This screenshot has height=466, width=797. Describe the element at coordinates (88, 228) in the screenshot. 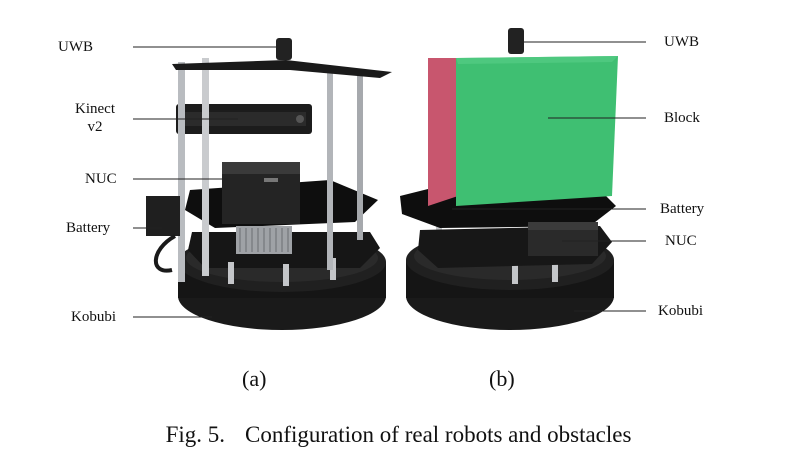

I see `label-battery-a: Battery` at that location.